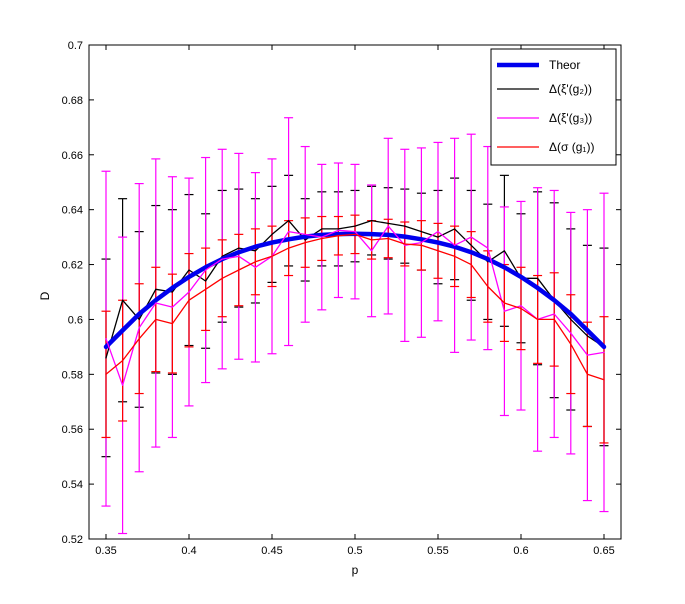  What do you see at coordinates (72, 485) in the screenshot?
I see `y-tick-label: 0.54` at bounding box center [72, 485].